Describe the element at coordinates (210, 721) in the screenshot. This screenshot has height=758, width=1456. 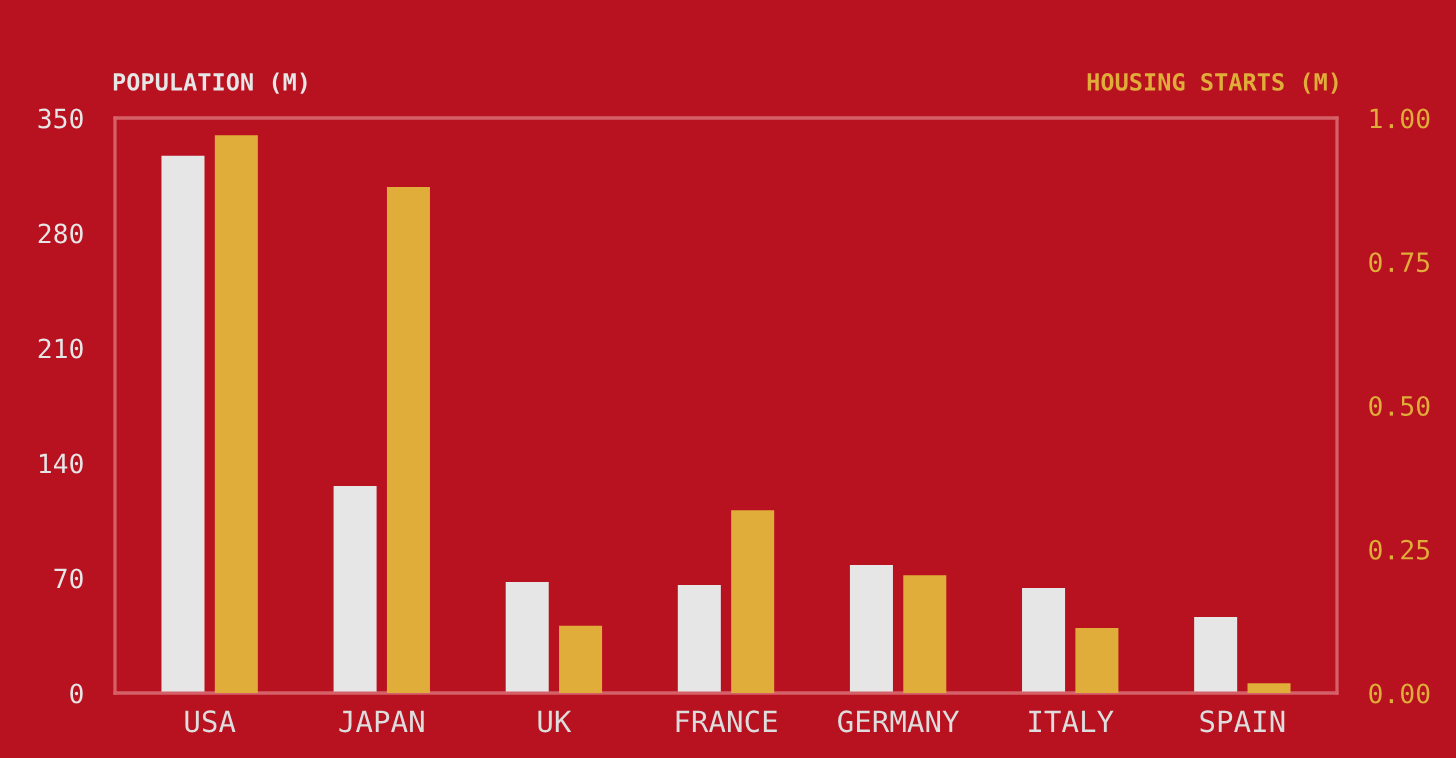
I see `x-tick-label: USA` at that location.